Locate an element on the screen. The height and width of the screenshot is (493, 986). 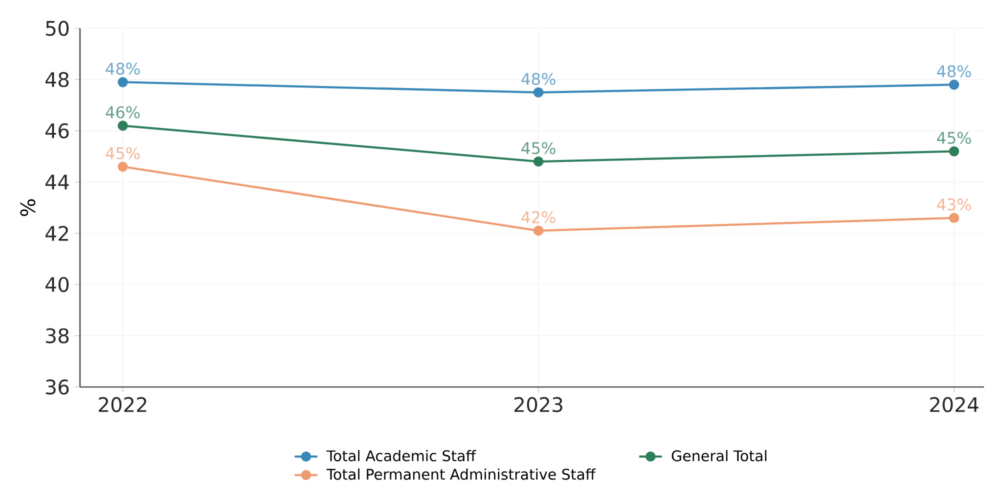
legend-label: General Total is located at coordinates (719, 456).